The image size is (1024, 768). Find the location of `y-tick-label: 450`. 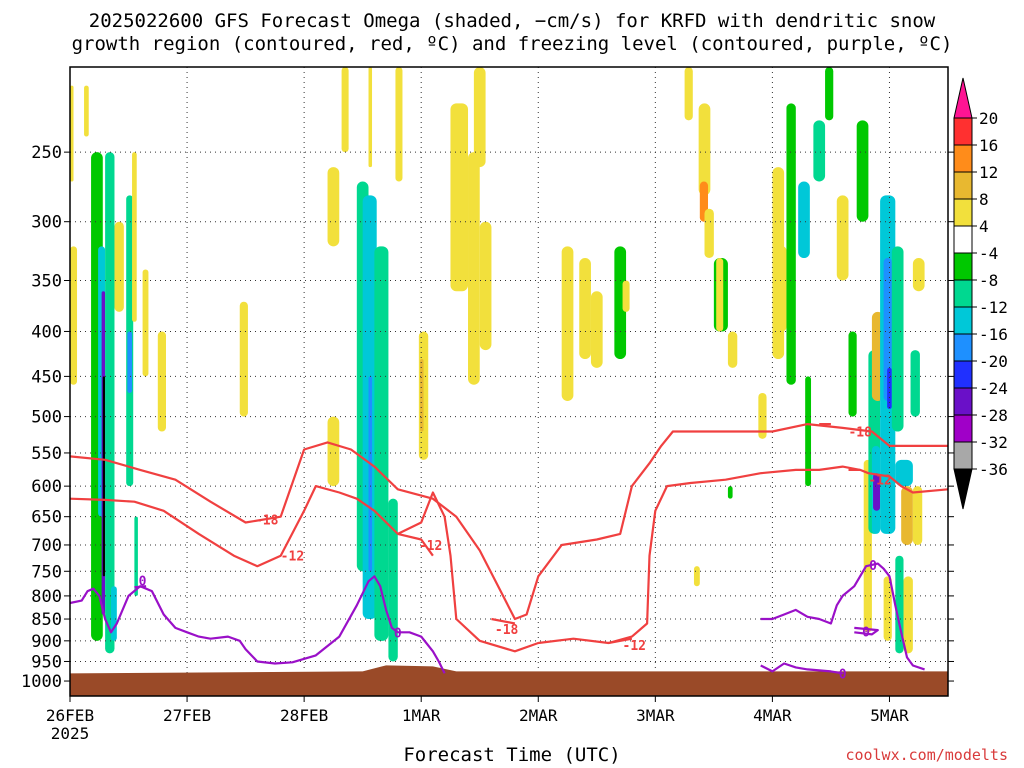

y-tick-label: 450 is located at coordinates (46, 377).